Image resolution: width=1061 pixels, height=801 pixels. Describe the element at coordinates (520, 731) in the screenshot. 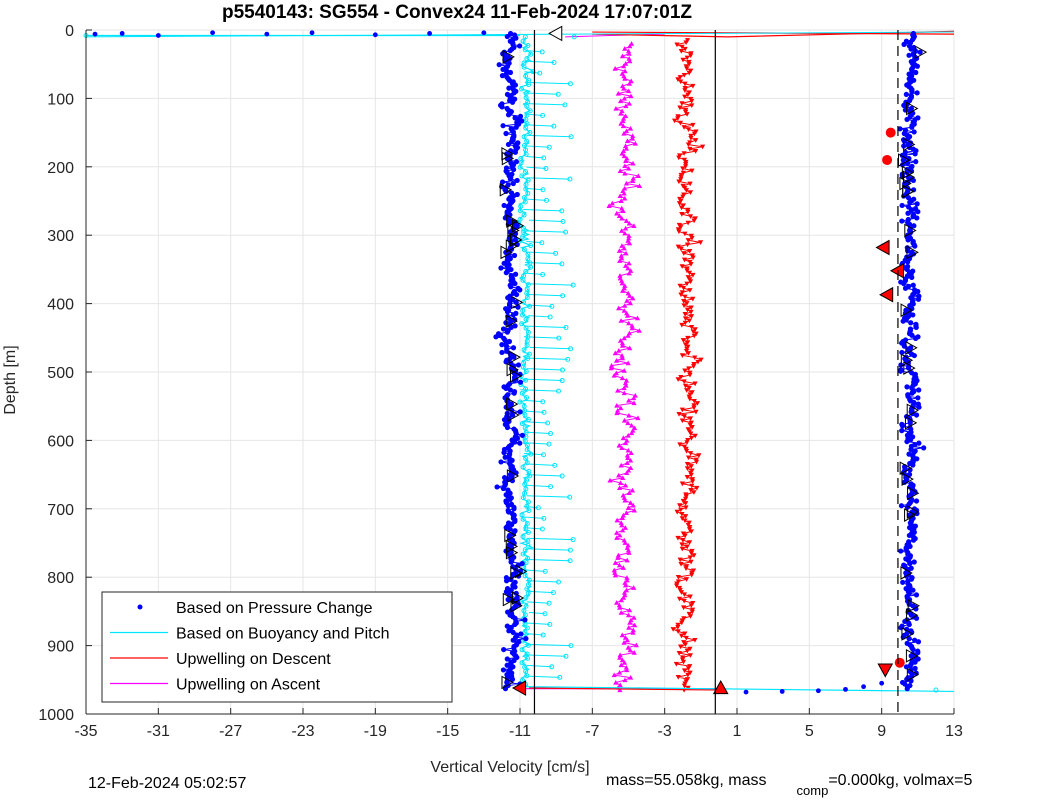

I see `x-tick-label: -11` at that location.